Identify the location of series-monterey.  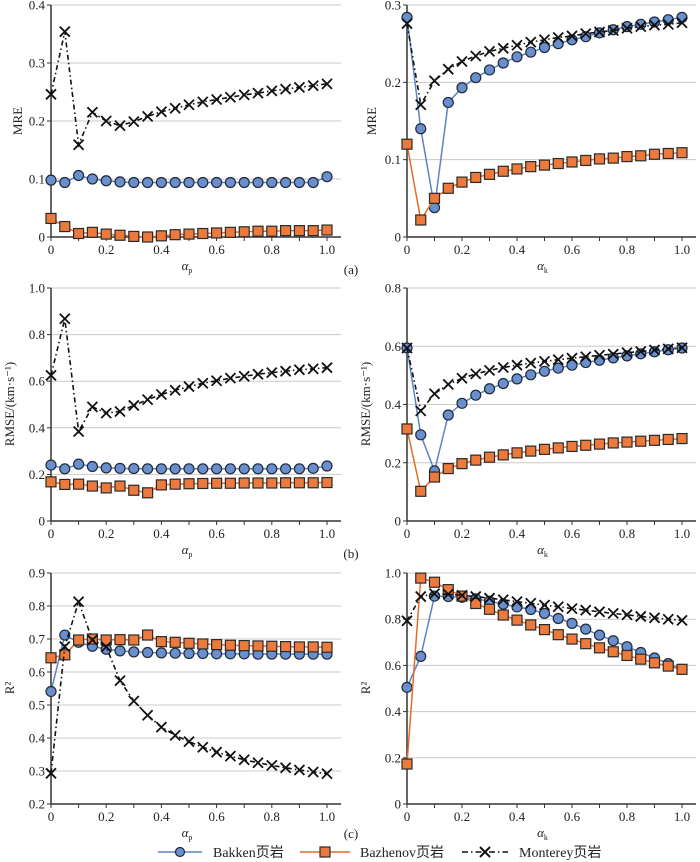
(189, 688).